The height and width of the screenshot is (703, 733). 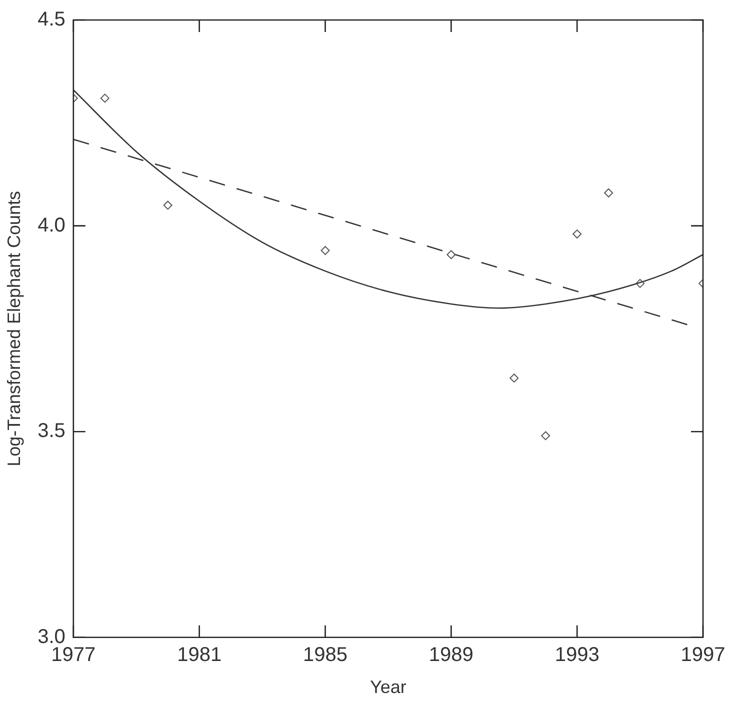 What do you see at coordinates (451, 655) in the screenshot?
I see `x-tick-label: 1989` at bounding box center [451, 655].